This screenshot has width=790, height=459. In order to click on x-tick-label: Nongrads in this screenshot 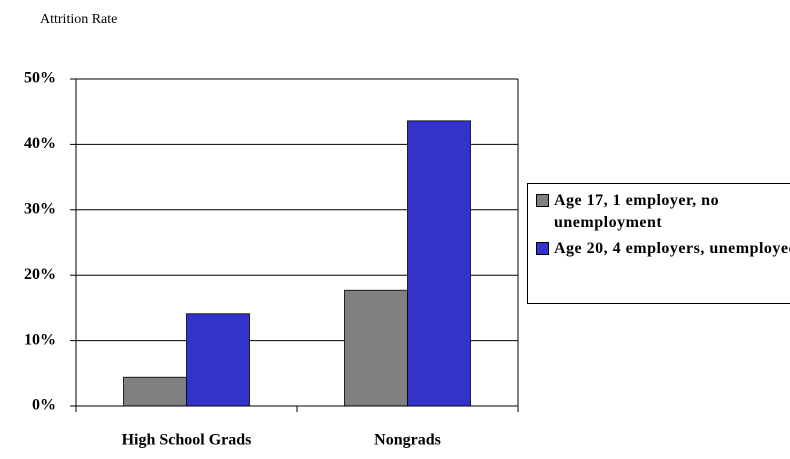, I will do `click(407, 440)`.